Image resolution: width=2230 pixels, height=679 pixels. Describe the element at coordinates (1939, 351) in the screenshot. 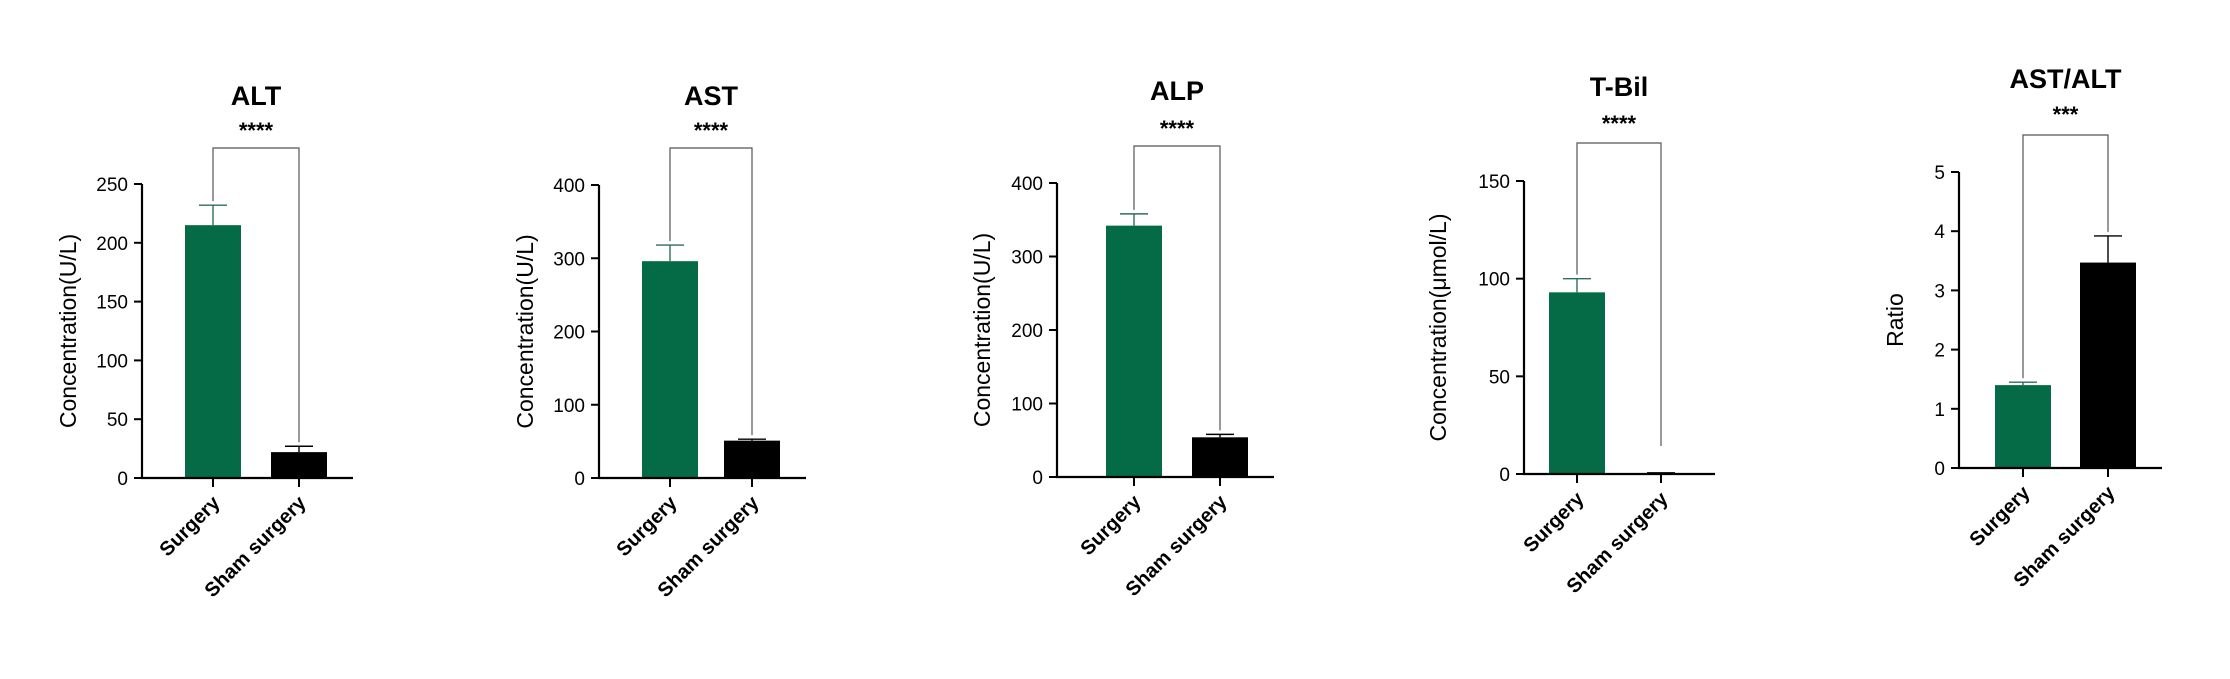

I see `y-tick-label: 2` at that location.